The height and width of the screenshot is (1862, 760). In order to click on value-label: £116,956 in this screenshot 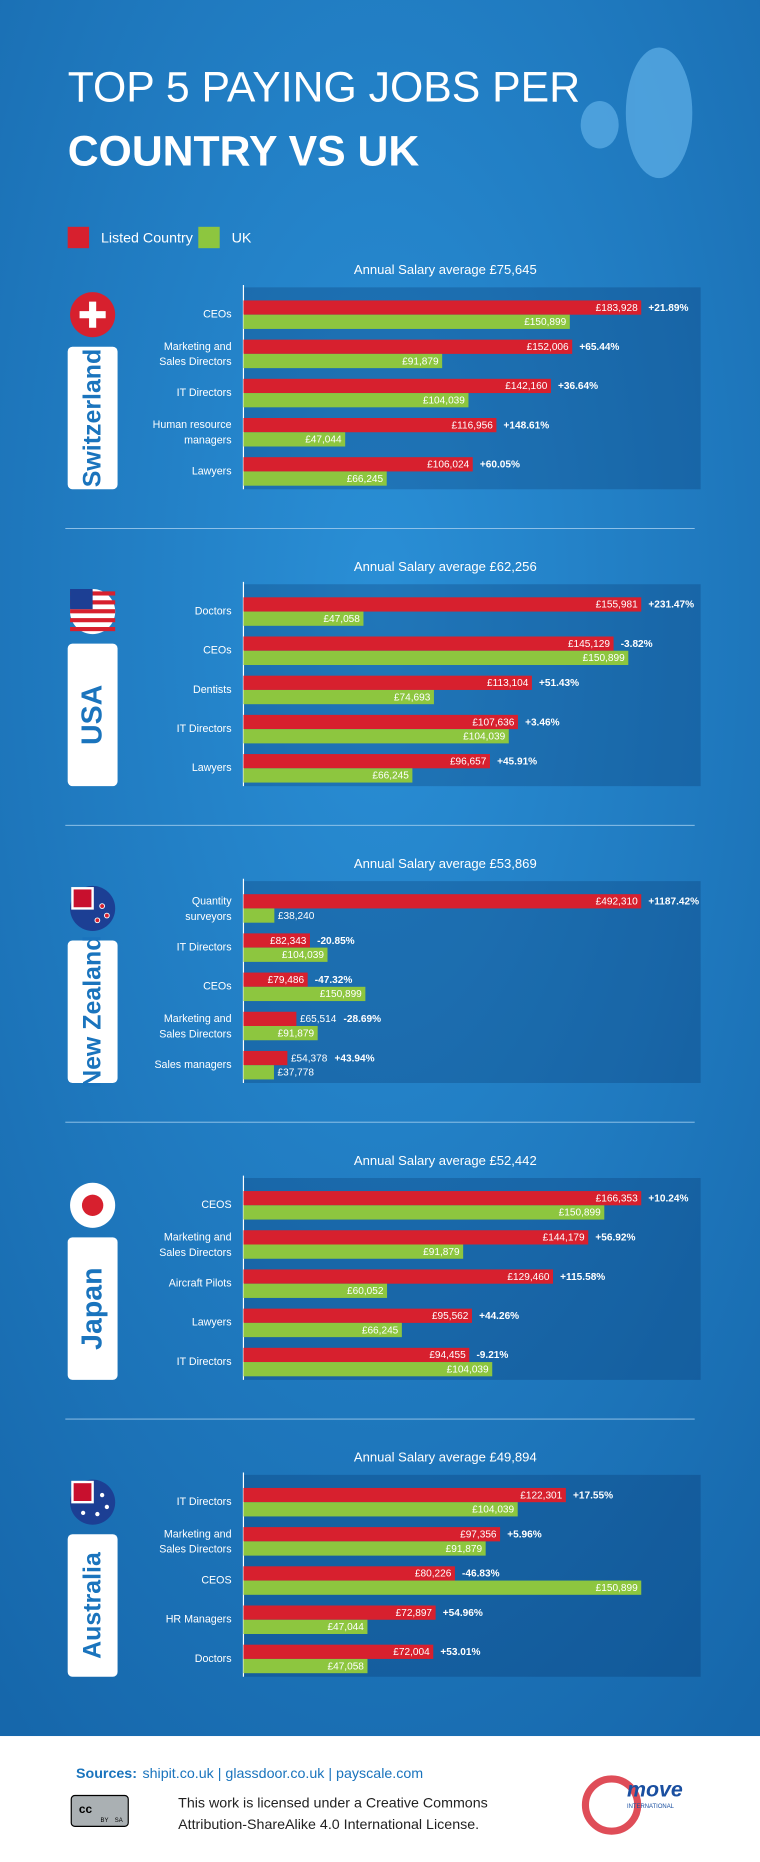, I will do `click(473, 425)`.